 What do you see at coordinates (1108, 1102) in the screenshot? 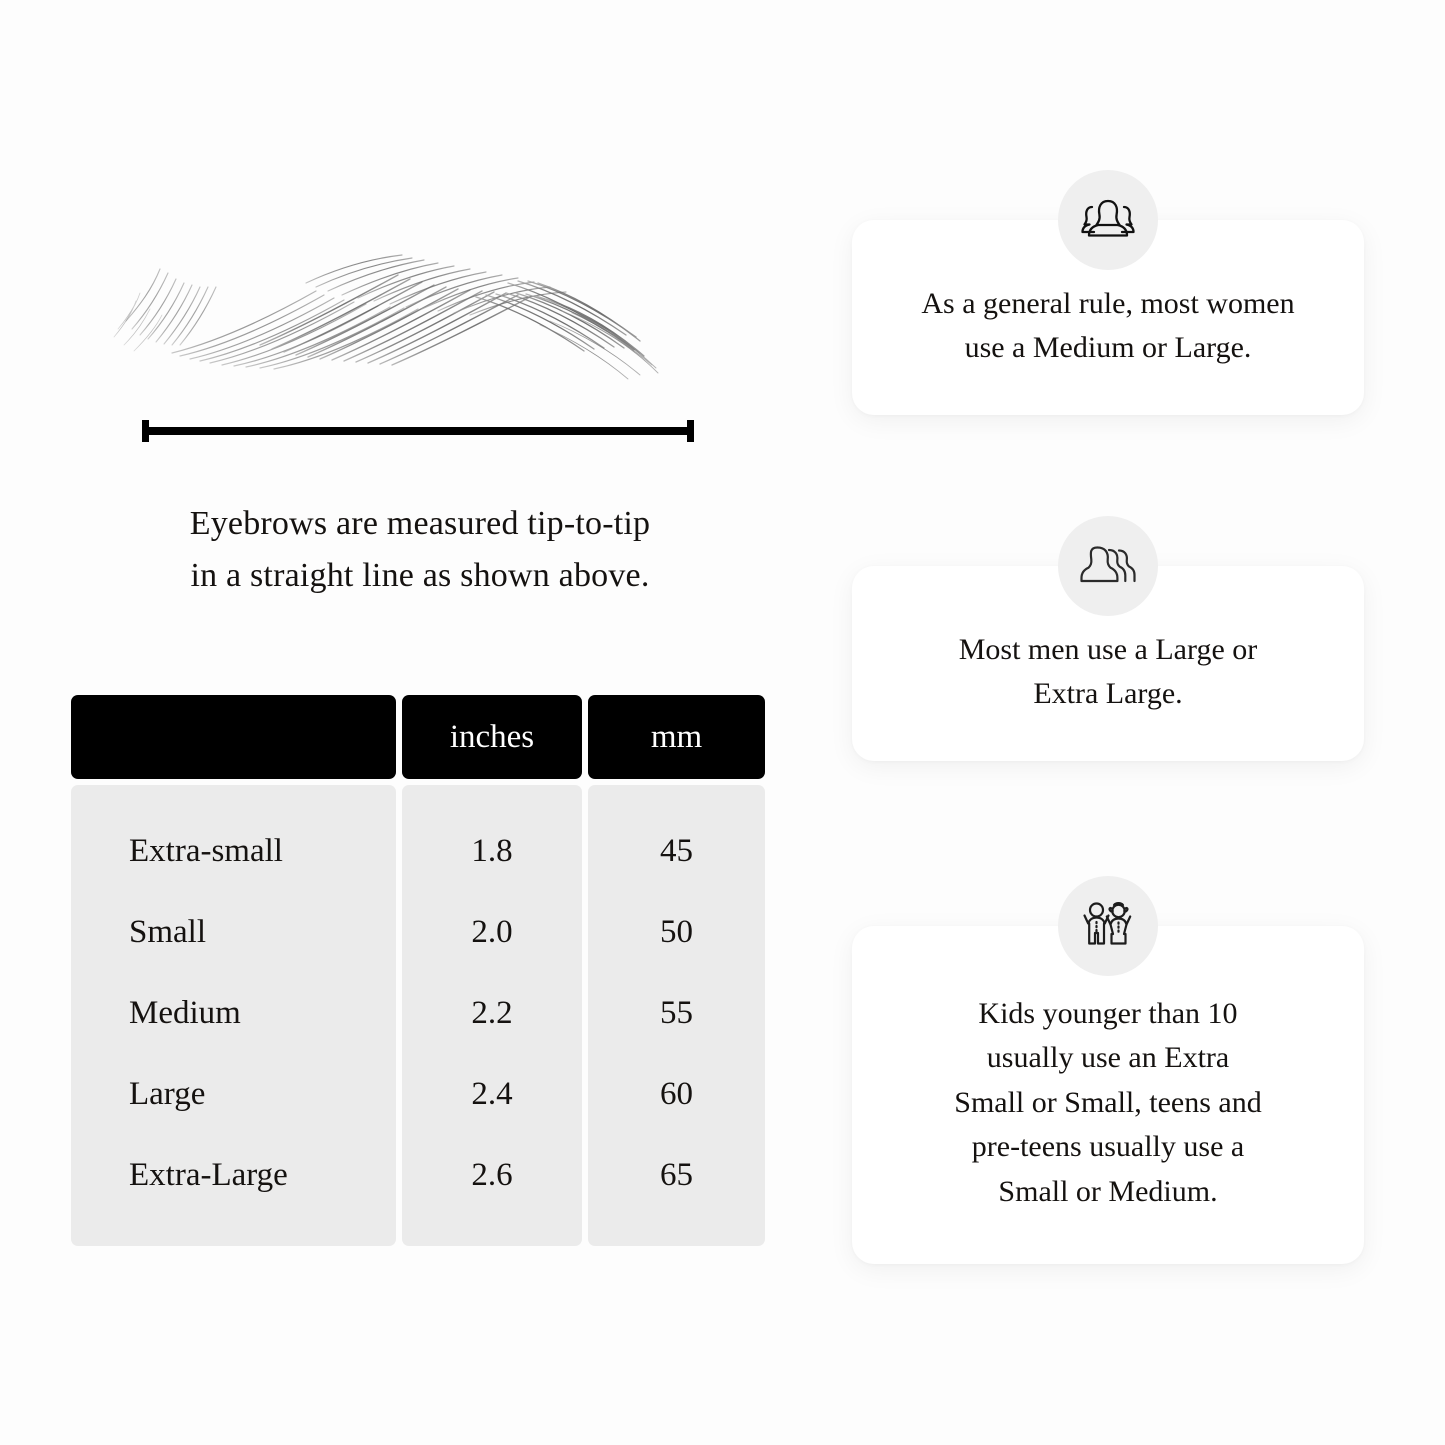
I see `card-kids-line-3: Small or Small, teens and` at bounding box center [1108, 1102].